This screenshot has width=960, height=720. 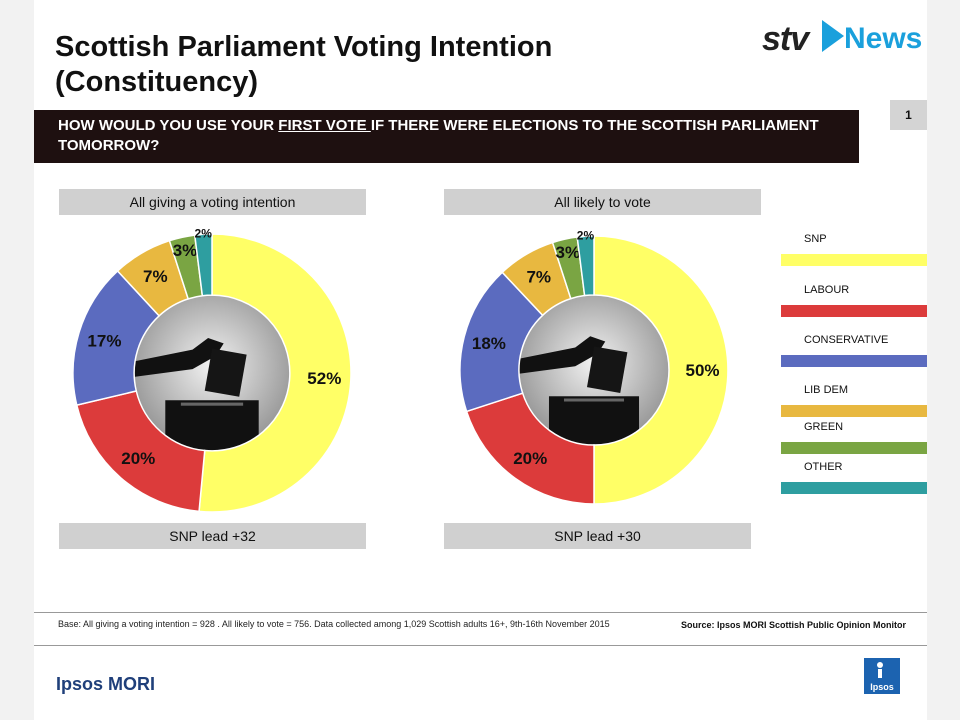 What do you see at coordinates (854, 411) in the screenshot?
I see `legend-swatch-lib-dem` at bounding box center [854, 411].